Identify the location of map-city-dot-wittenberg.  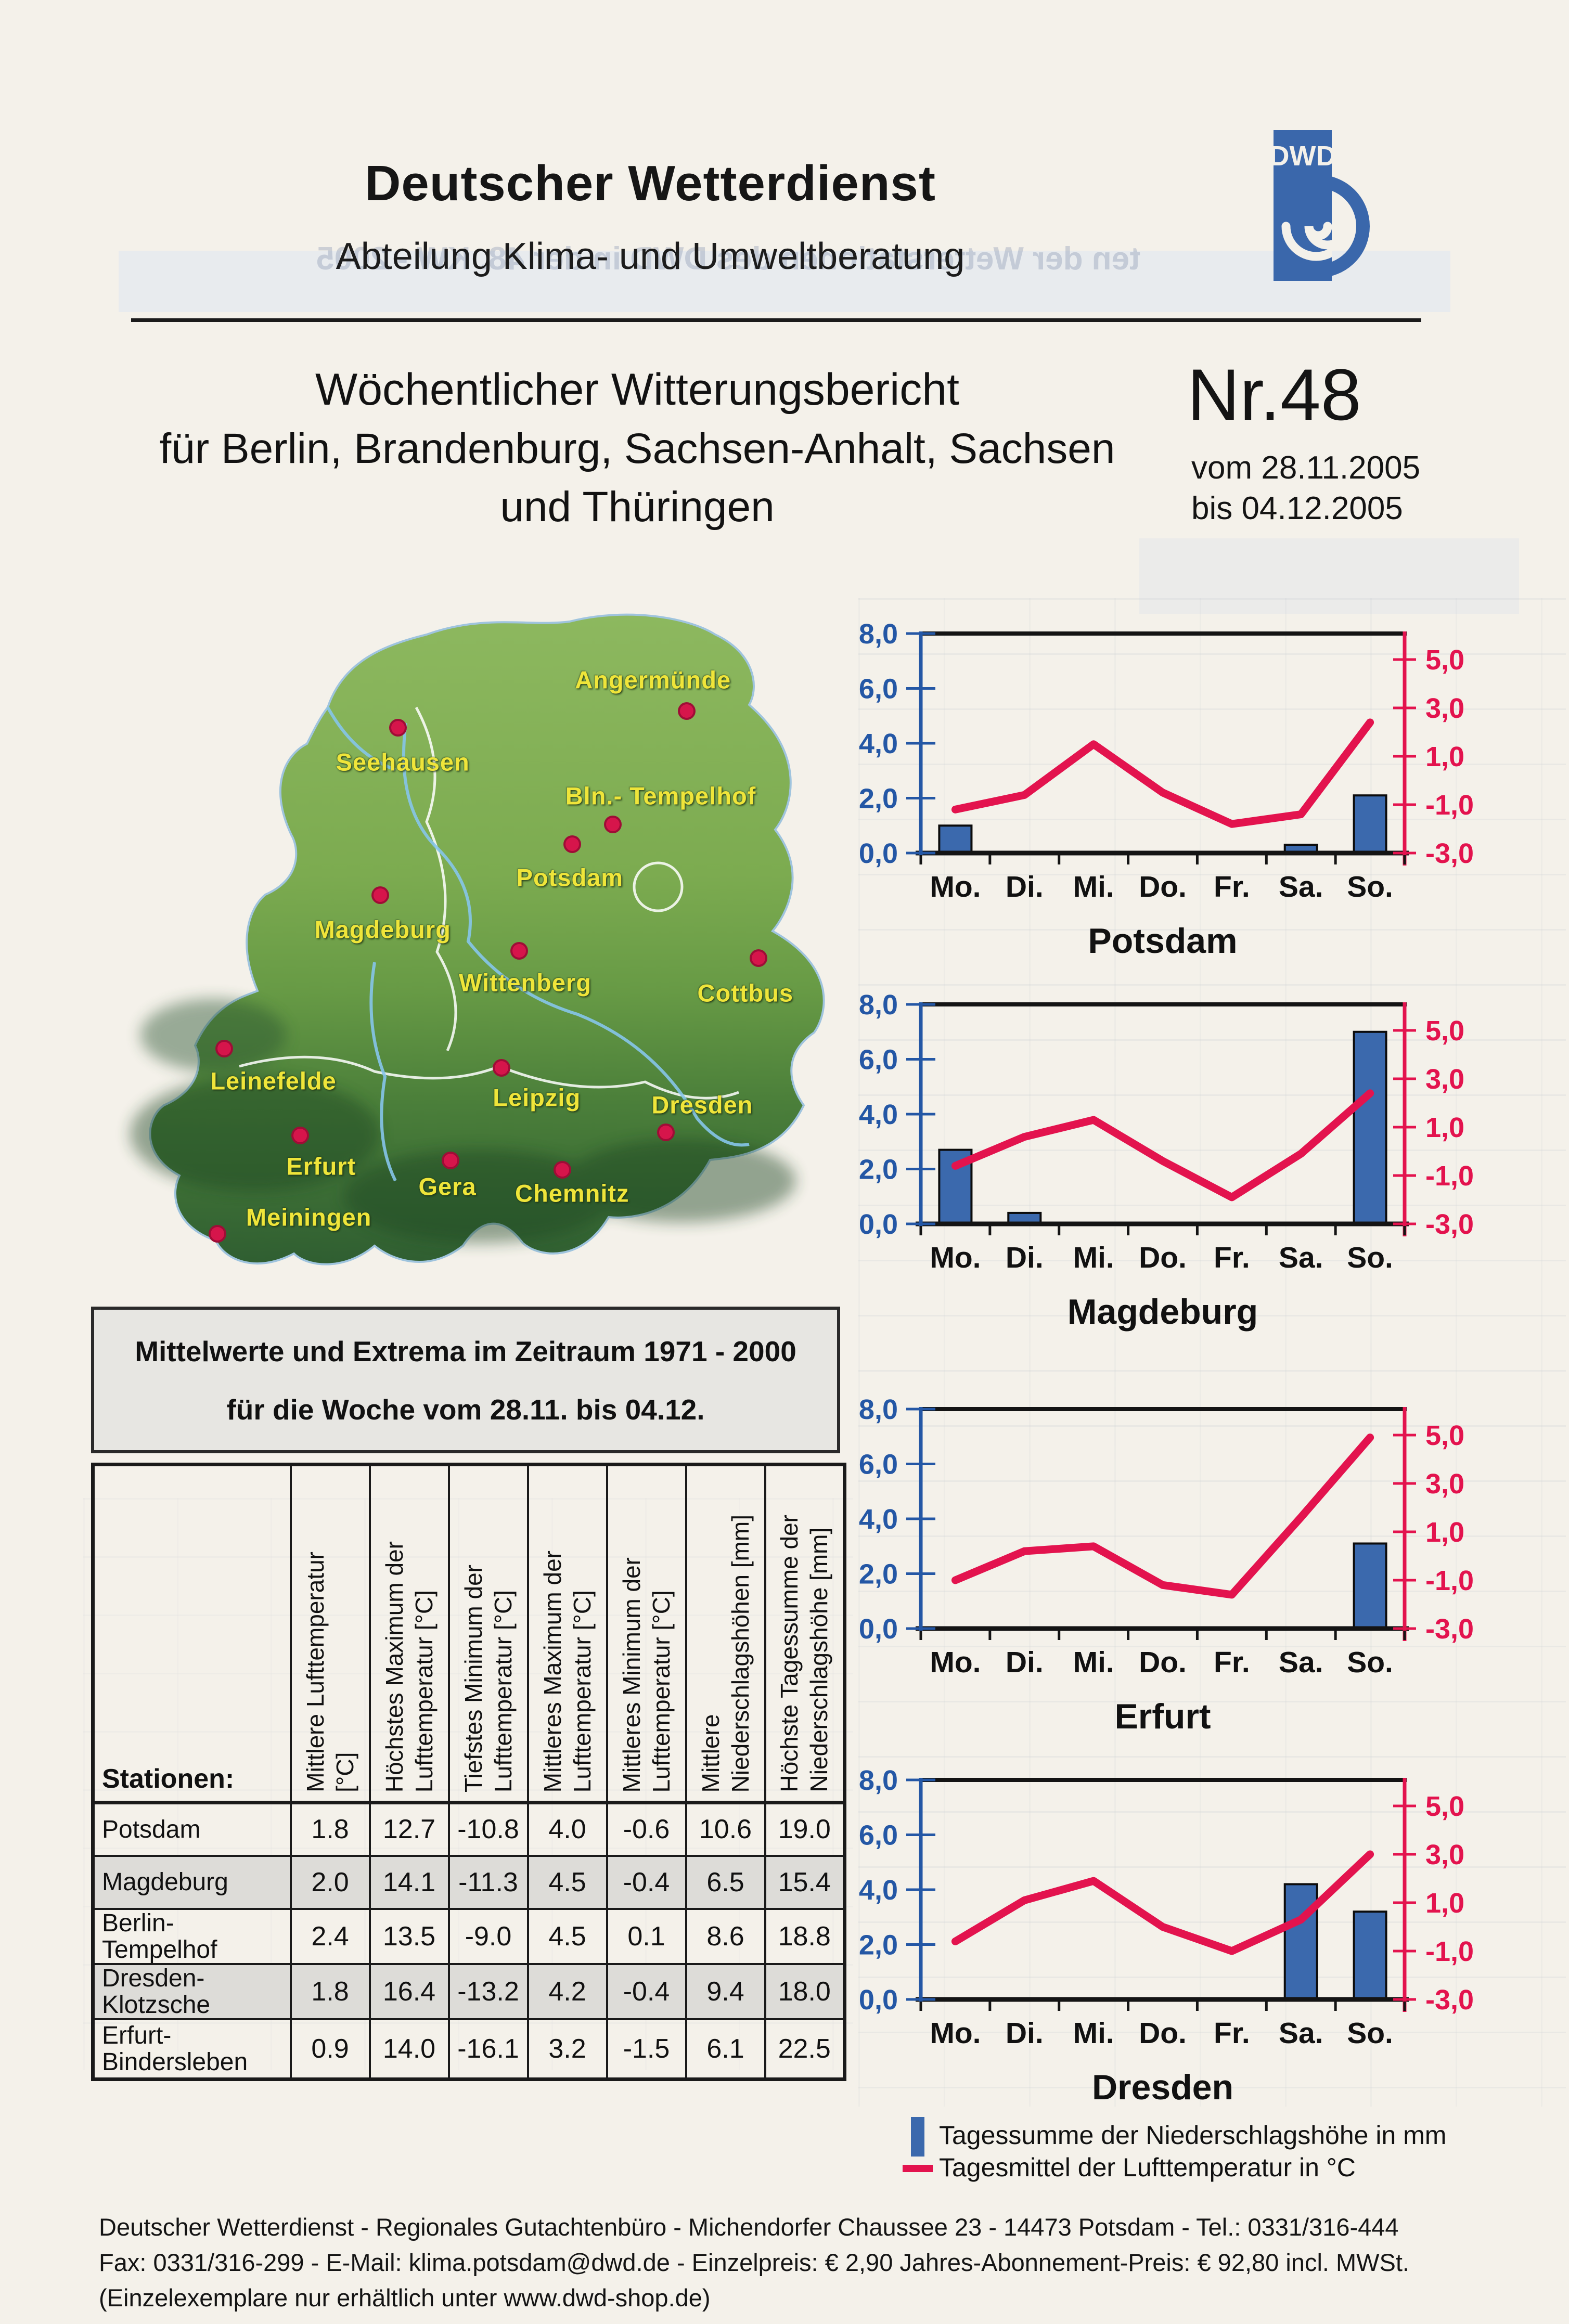
(519, 951).